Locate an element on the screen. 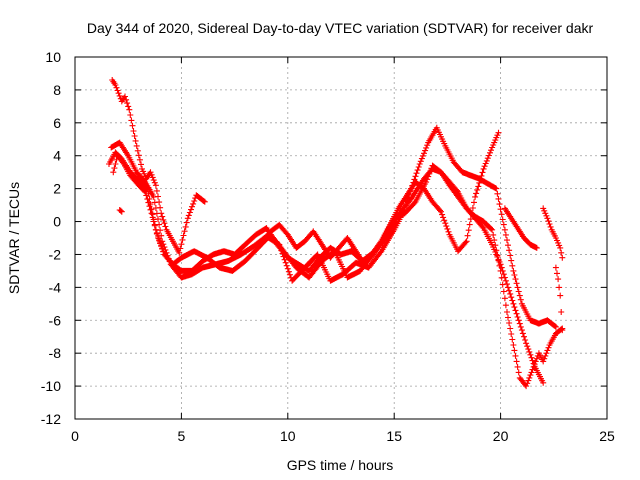  series-track-d is located at coordinates (158, 166).